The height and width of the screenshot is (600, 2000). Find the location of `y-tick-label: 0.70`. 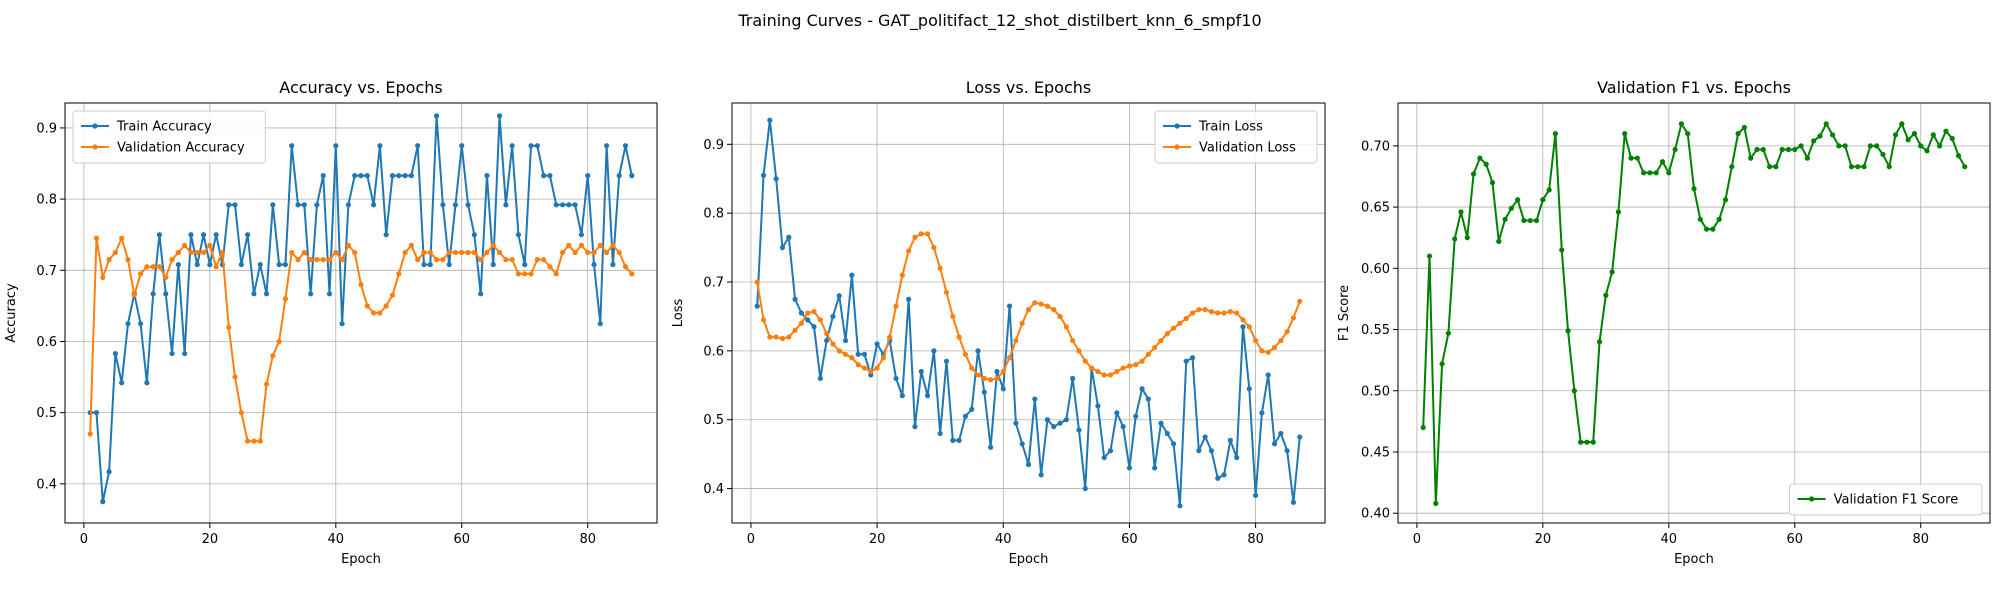

y-tick-label: 0.70 is located at coordinates (1375, 146).